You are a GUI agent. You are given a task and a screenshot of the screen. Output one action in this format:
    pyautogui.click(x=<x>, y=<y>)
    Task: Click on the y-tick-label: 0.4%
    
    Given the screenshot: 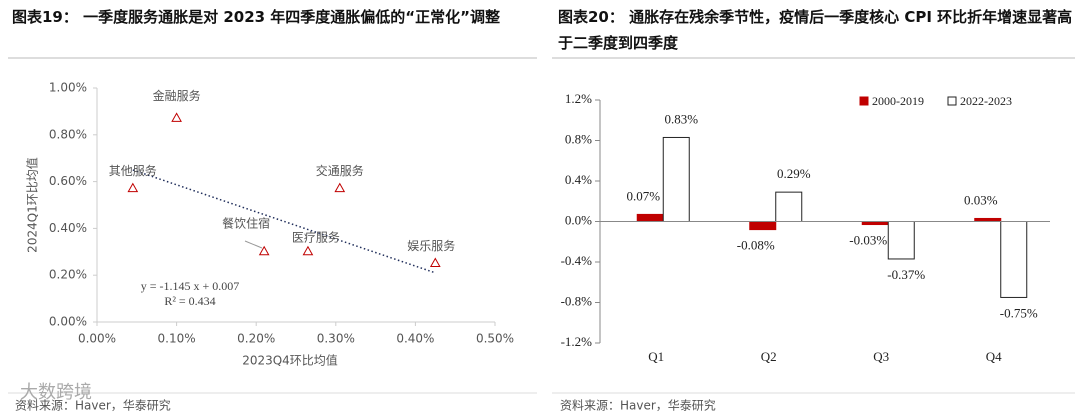 What is the action you would take?
    pyautogui.click(x=578, y=179)
    